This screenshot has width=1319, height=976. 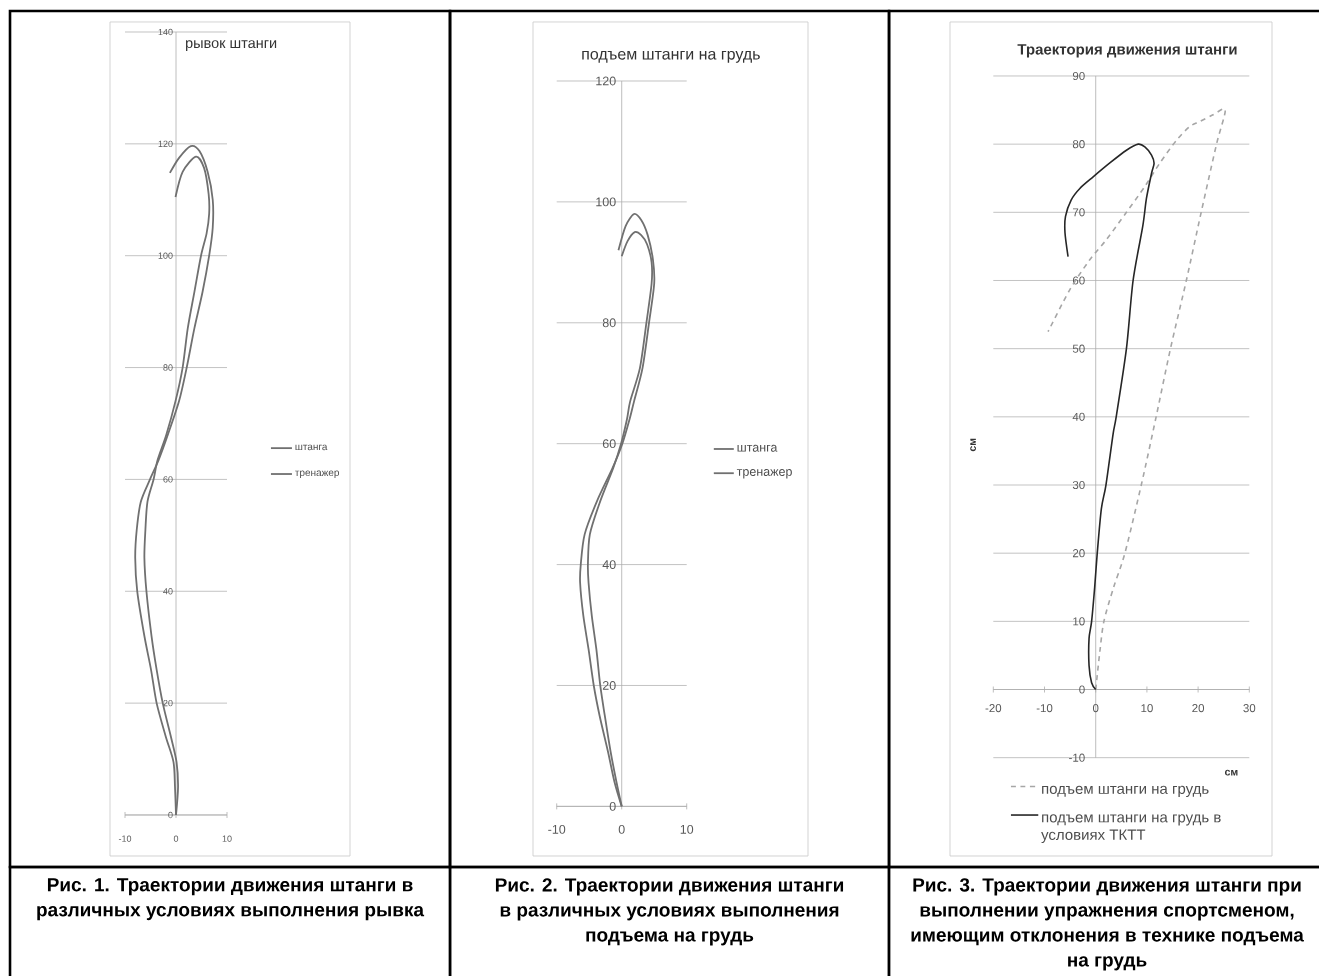 I want to click on x-tick-label: 20, so click(x=1198, y=708).